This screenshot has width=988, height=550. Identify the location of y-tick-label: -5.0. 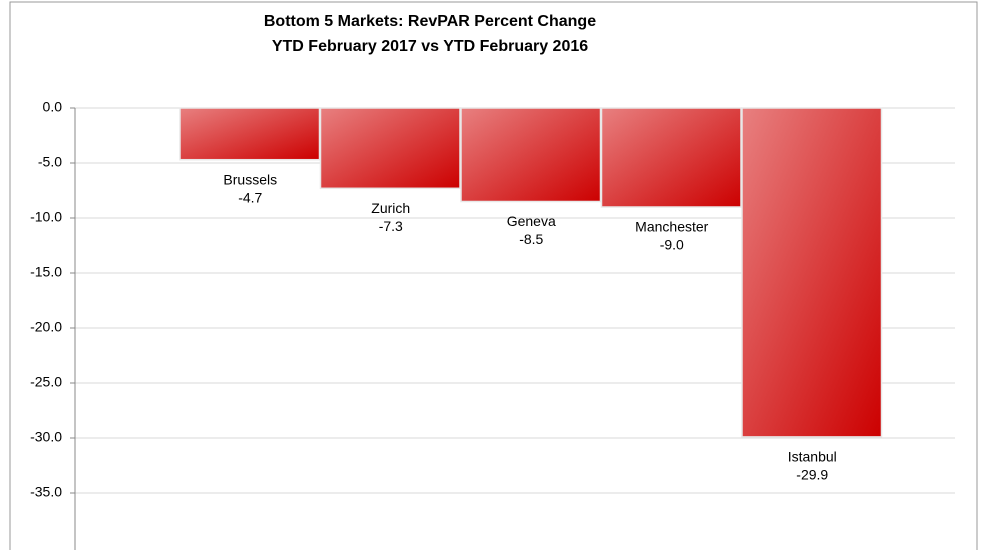
(50, 162).